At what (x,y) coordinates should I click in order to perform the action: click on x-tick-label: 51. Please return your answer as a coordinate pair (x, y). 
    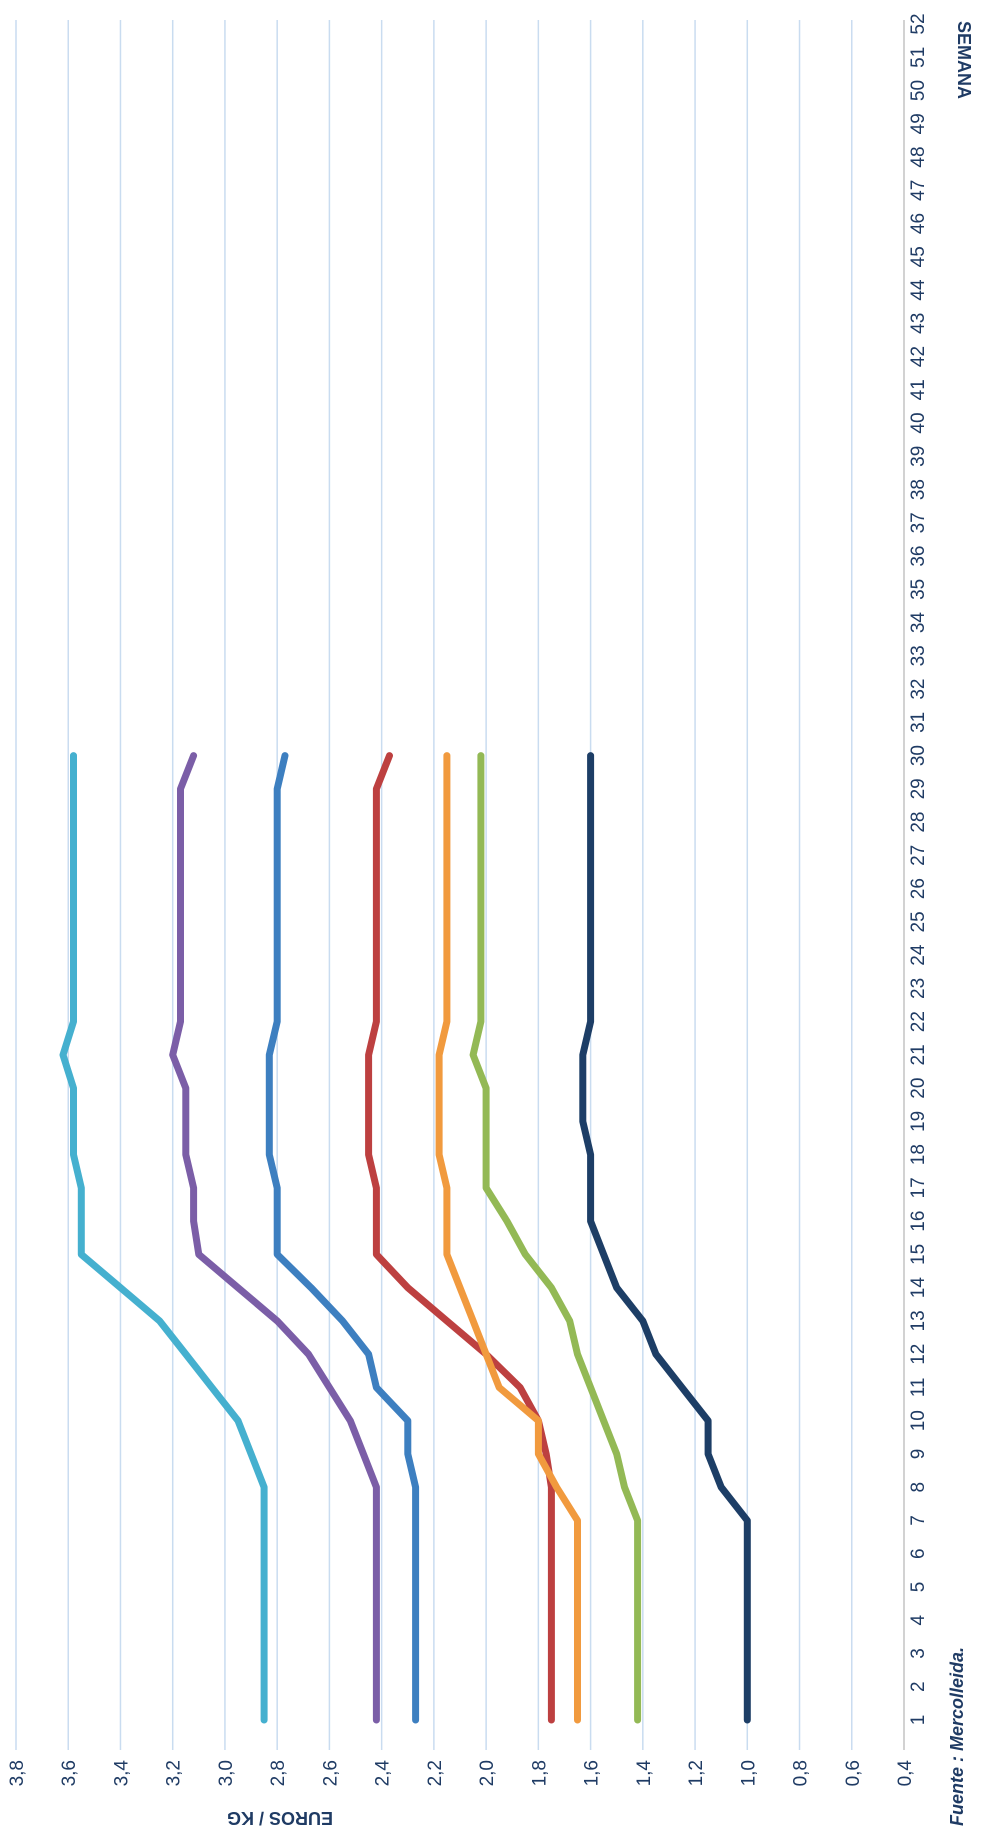
    Looking at the image, I should click on (918, 57).